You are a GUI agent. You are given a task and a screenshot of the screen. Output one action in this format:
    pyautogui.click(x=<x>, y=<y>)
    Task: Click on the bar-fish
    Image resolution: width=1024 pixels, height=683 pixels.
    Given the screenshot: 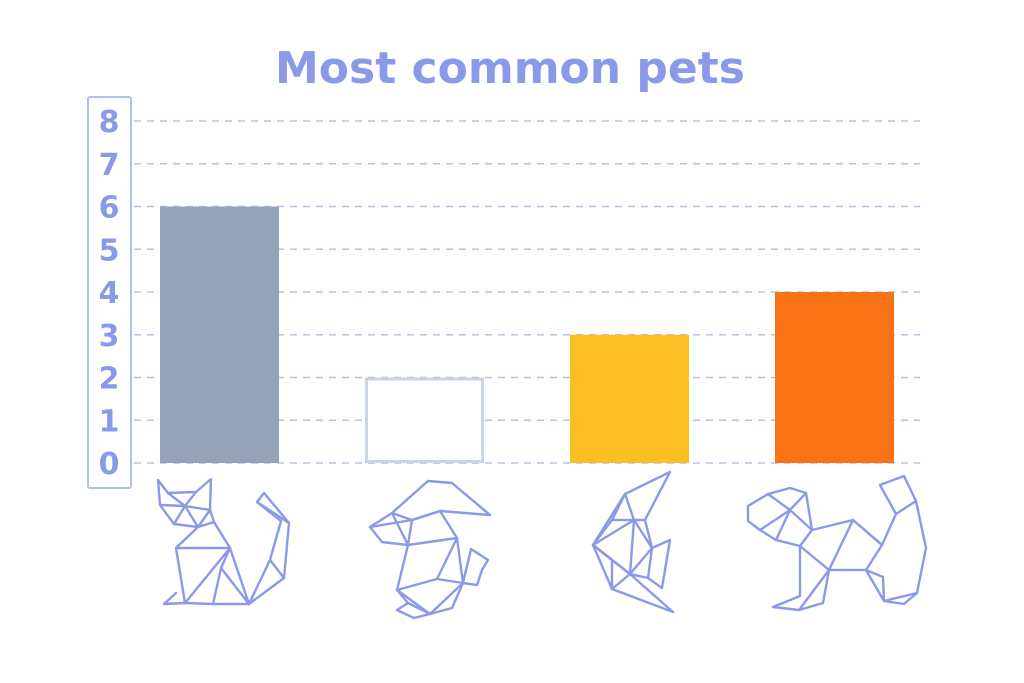 What is the action you would take?
    pyautogui.click(x=629, y=398)
    